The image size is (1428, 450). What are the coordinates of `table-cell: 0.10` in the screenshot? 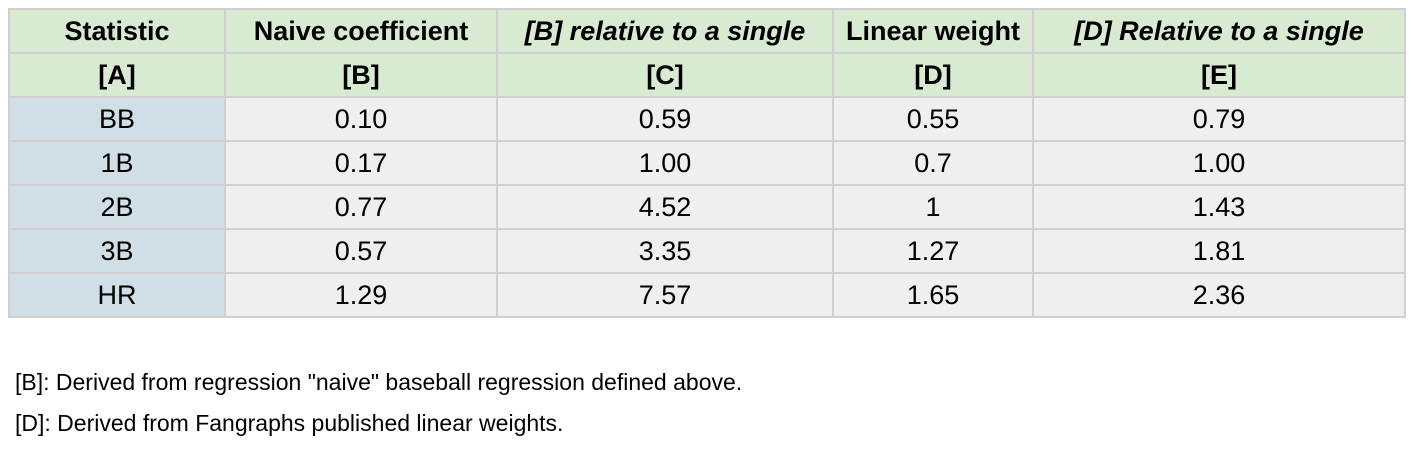 It's located at (361, 119).